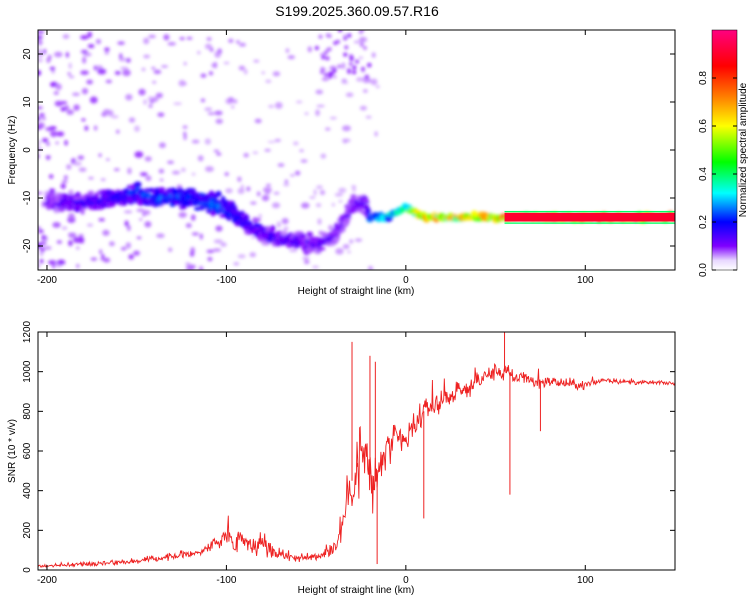 The height and width of the screenshot is (600, 750). Describe the element at coordinates (27, 490) in the screenshot. I see `ytick-label: 400` at that location.